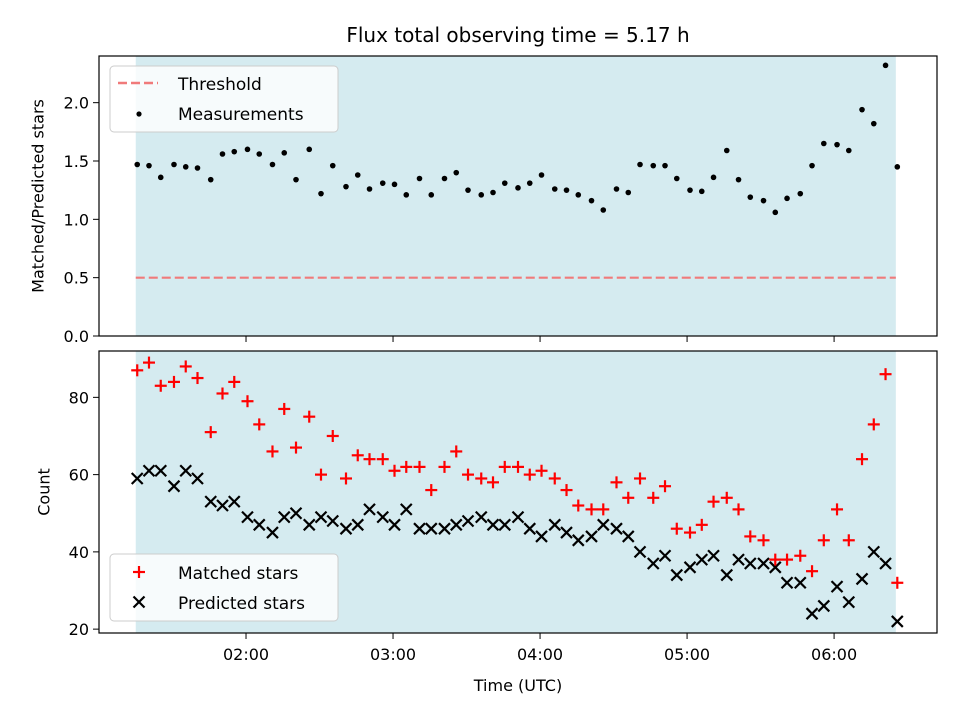  Describe the element at coordinates (79, 397) in the screenshot. I see `y-tick-label: 80` at that location.